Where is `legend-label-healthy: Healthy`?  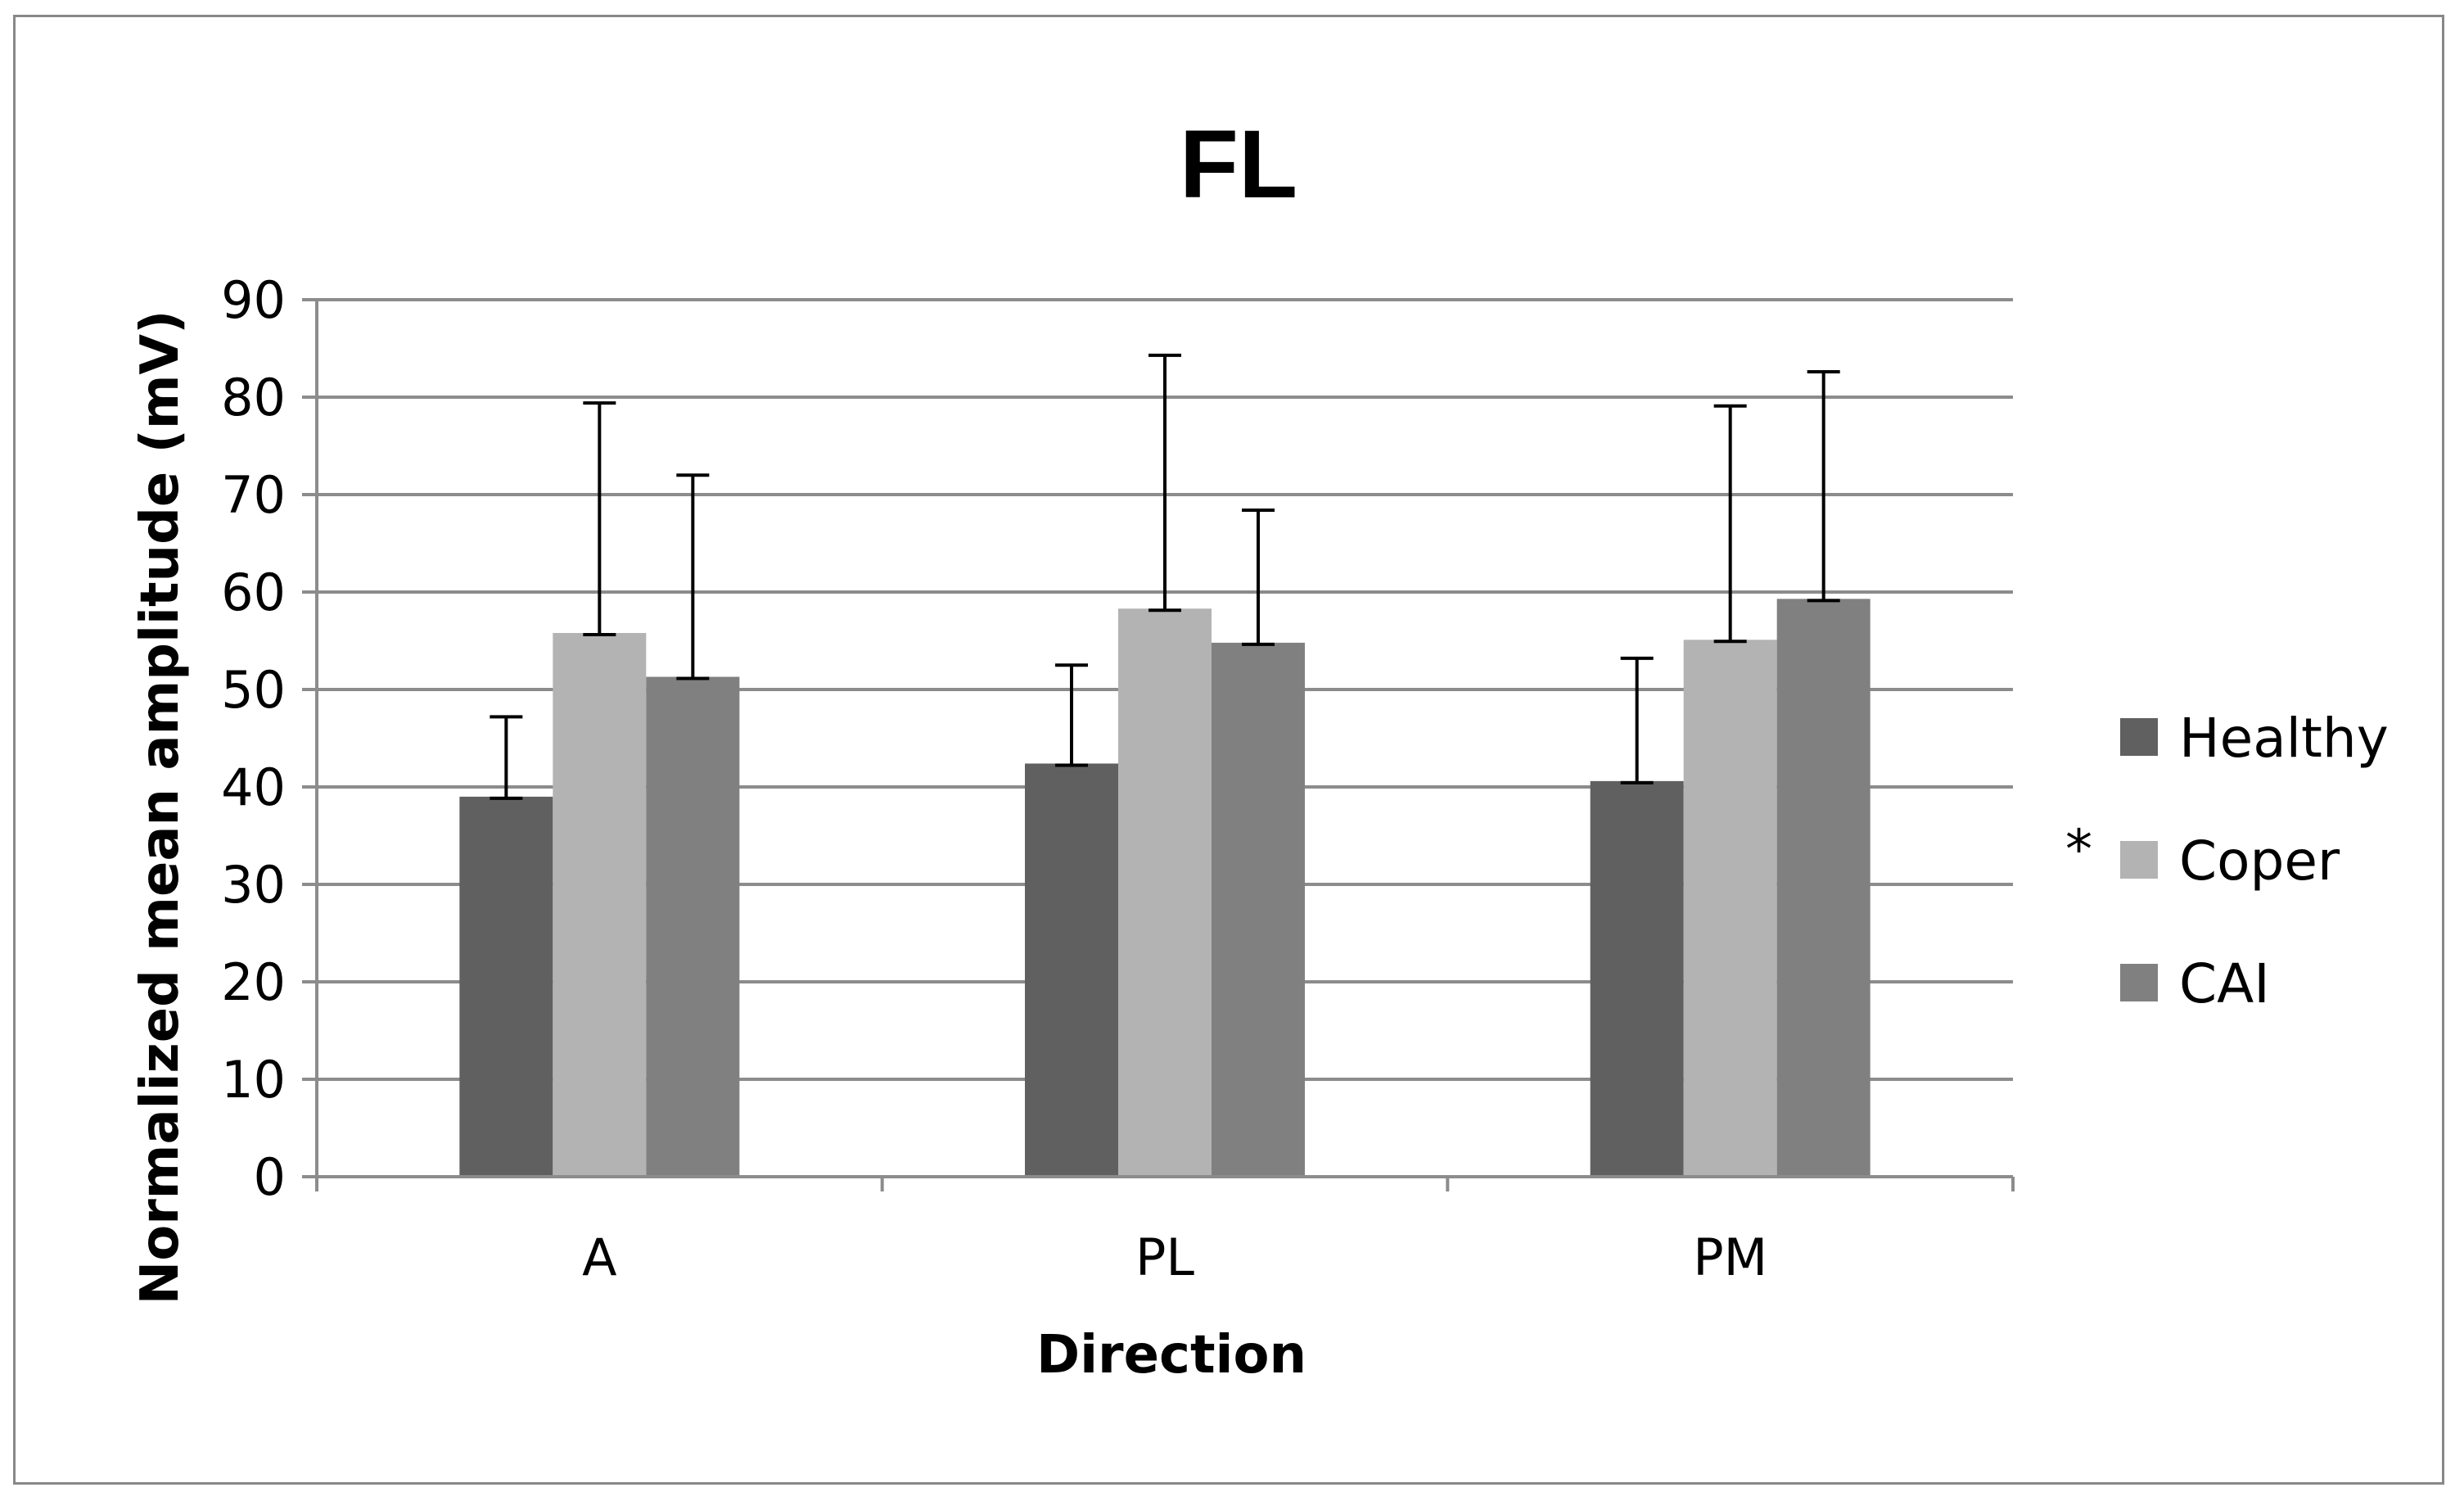 legend-label-healthy: Healthy is located at coordinates (2284, 738).